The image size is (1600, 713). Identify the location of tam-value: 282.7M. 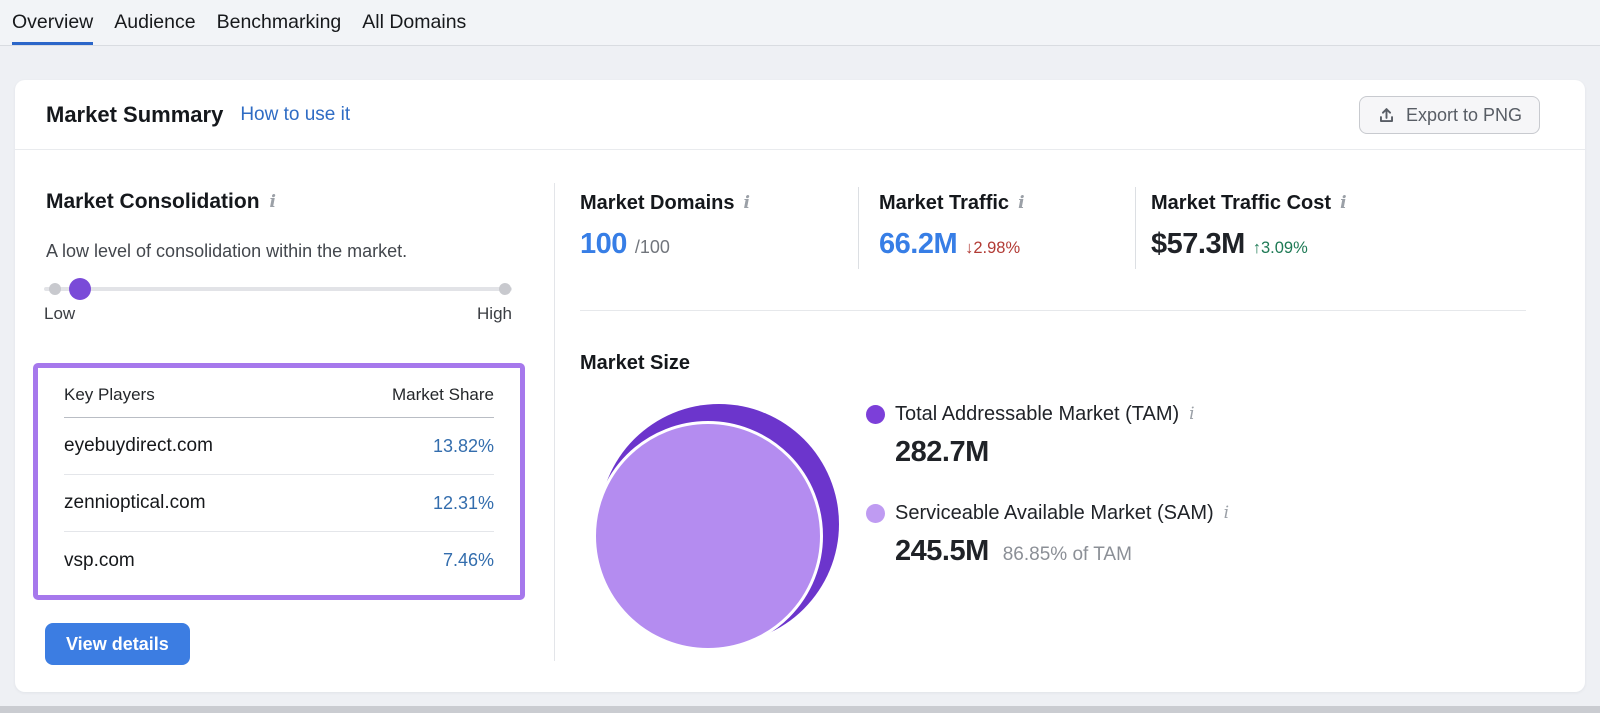
(942, 452).